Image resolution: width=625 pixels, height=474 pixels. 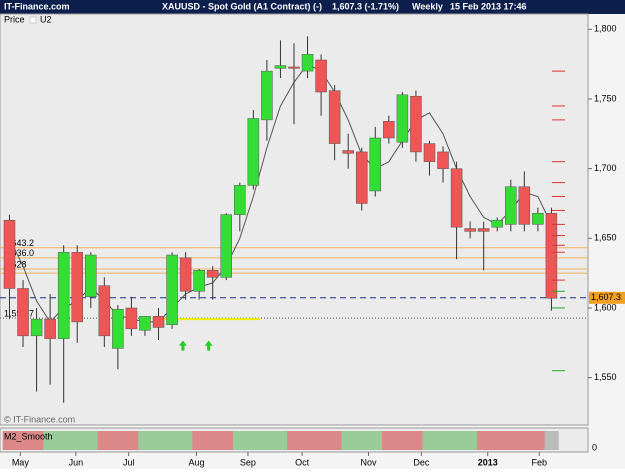 I want to click on legend-price: Price, so click(x=14, y=19).